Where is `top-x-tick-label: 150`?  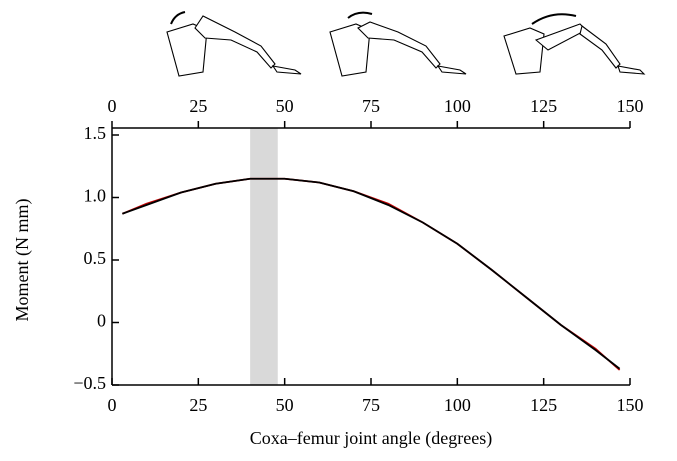 top-x-tick-label: 150 is located at coordinates (630, 106).